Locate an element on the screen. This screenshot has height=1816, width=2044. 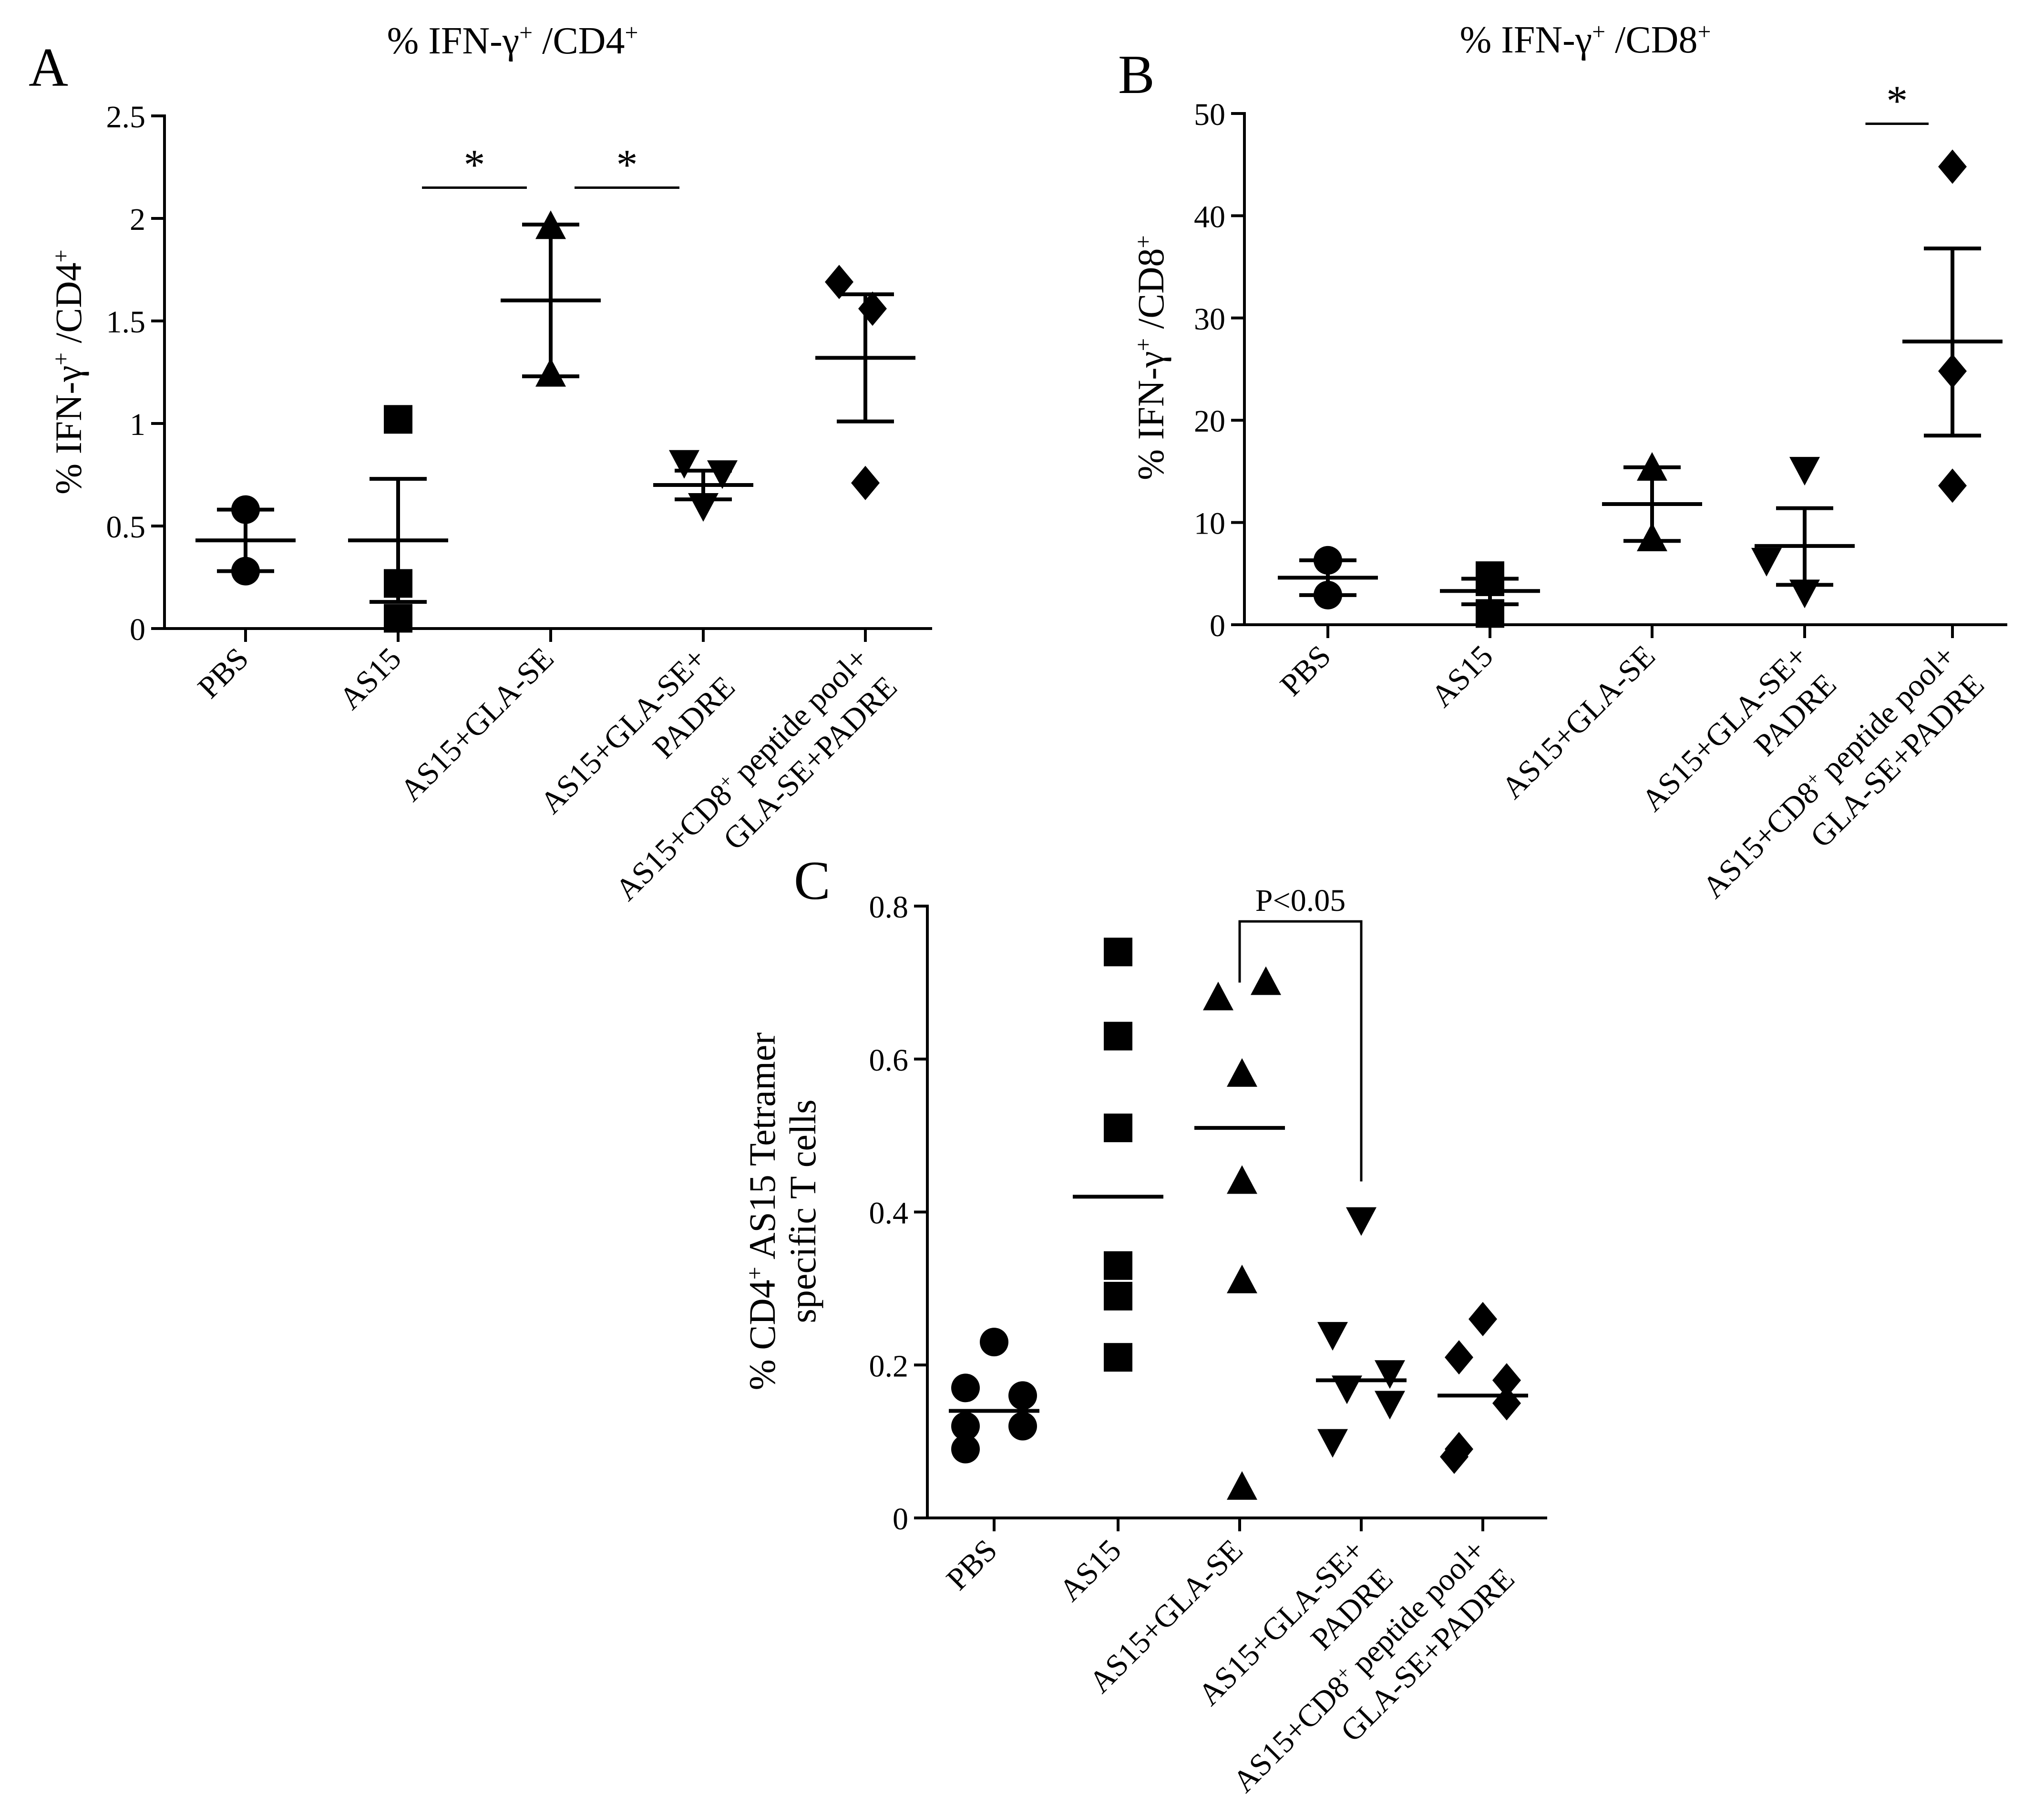
significance-label: P<0.05 is located at coordinates (1300, 900).